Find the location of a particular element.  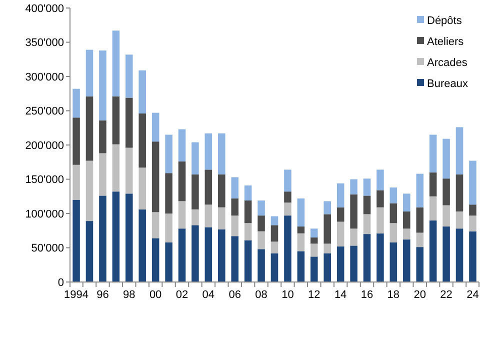

y-tick-label: 400'000 is located at coordinates (44, 8).